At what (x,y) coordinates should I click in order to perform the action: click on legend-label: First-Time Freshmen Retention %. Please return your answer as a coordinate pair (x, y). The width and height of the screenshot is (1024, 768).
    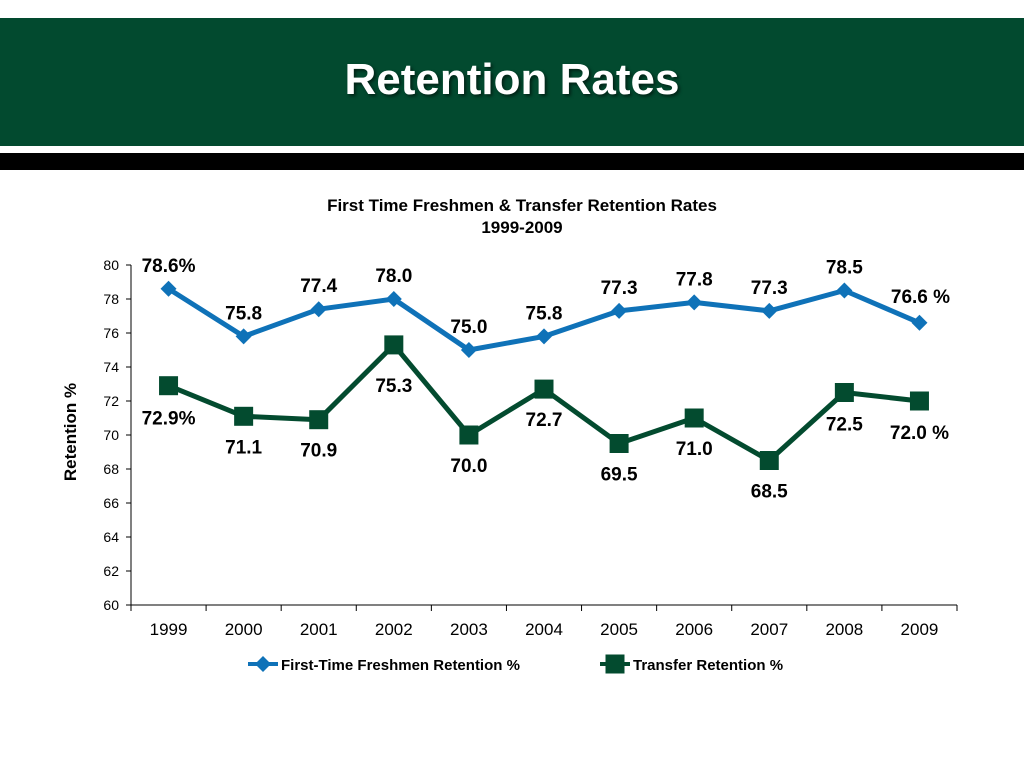
    Looking at the image, I should click on (400, 665).